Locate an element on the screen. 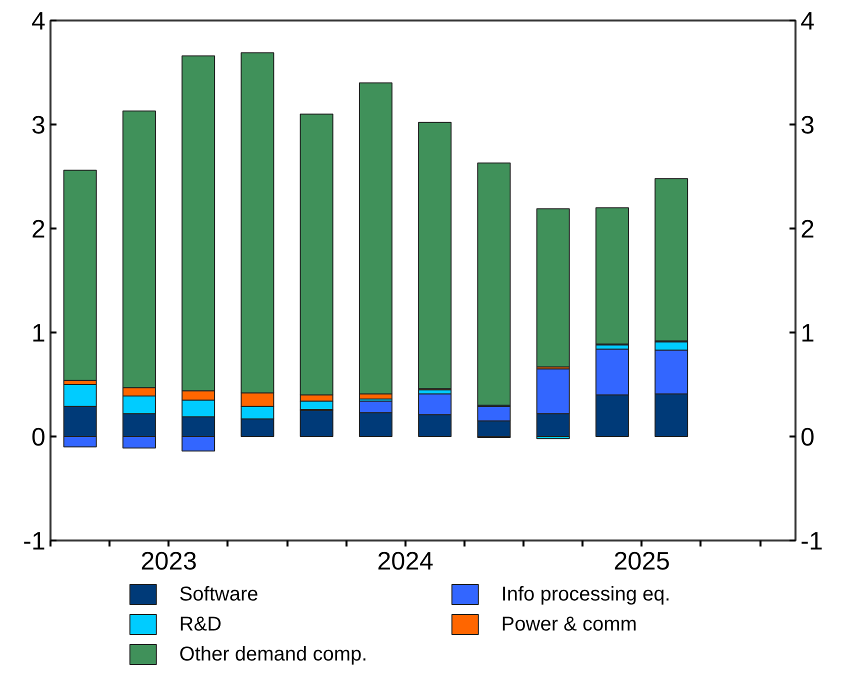  legend-label: R&D is located at coordinates (200, 625).